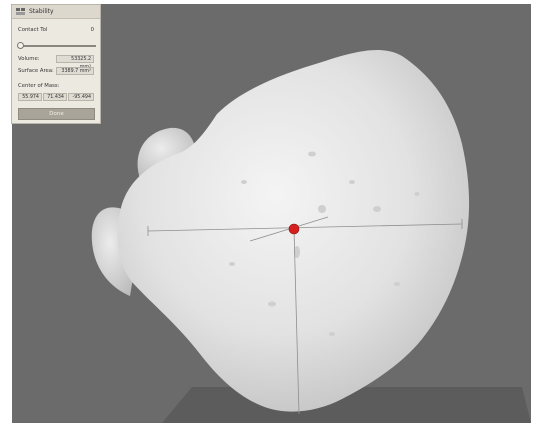 This screenshot has width=539, height=431. I want to click on surface-area-label: Surface Area:, so click(36, 71).